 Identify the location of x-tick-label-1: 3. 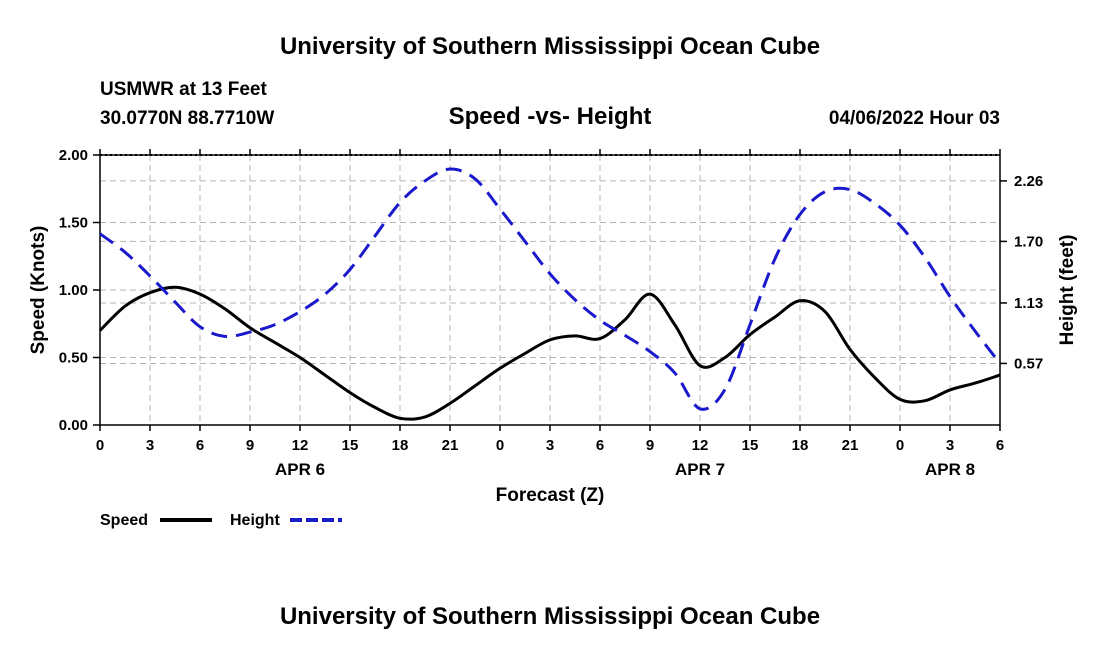
(150, 445).